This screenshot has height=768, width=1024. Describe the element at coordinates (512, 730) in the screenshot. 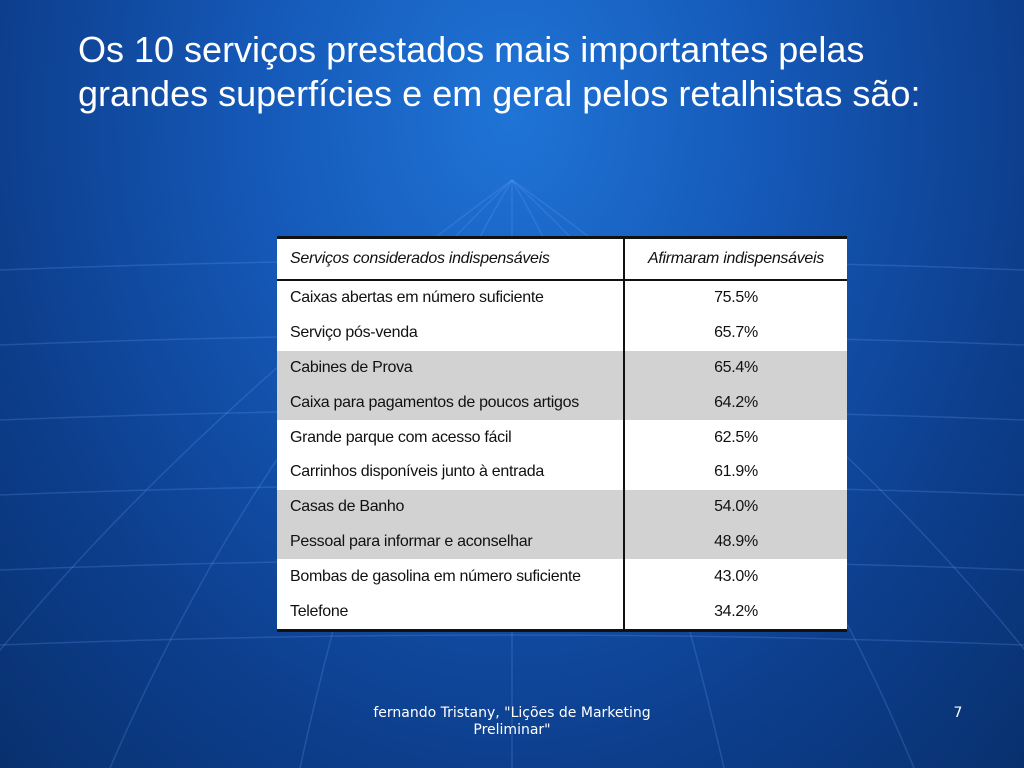

I see `footer-line-2: Preliminar"` at that location.